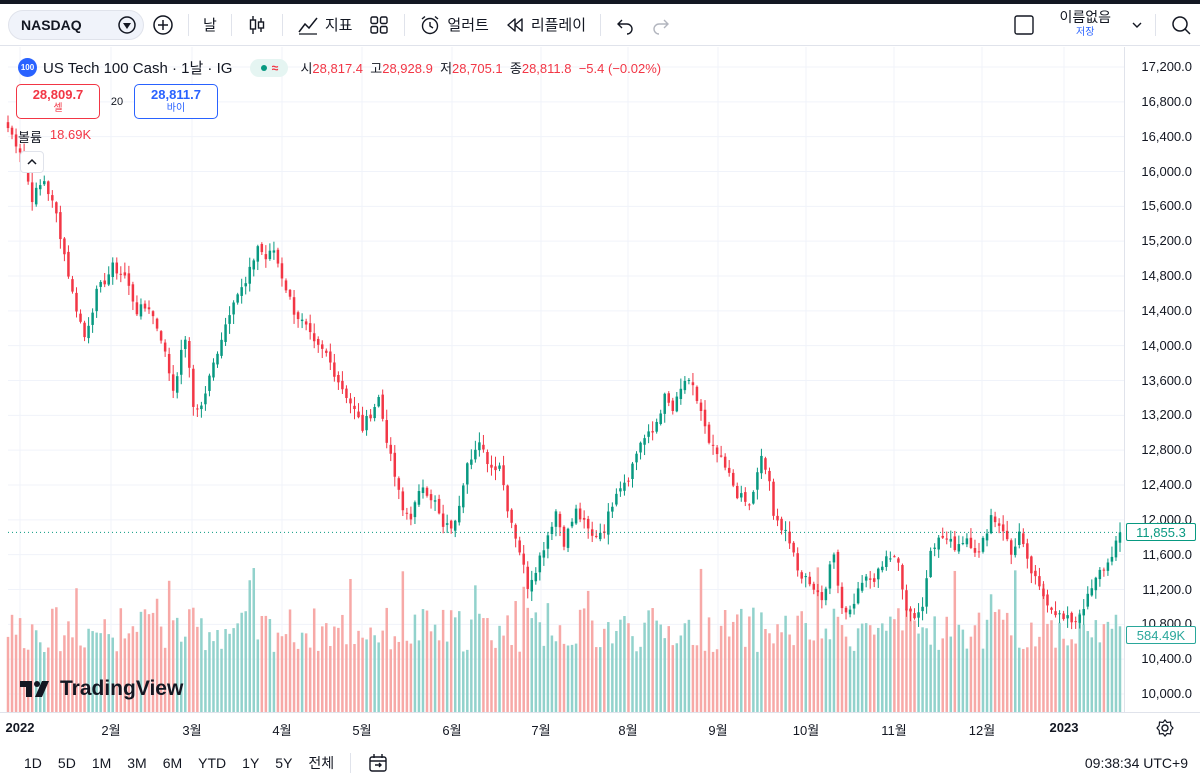  Describe the element at coordinates (117, 101) in the screenshot. I see `trade-buttons: 28,809.7 셀 20 28,811.7 바이` at that location.